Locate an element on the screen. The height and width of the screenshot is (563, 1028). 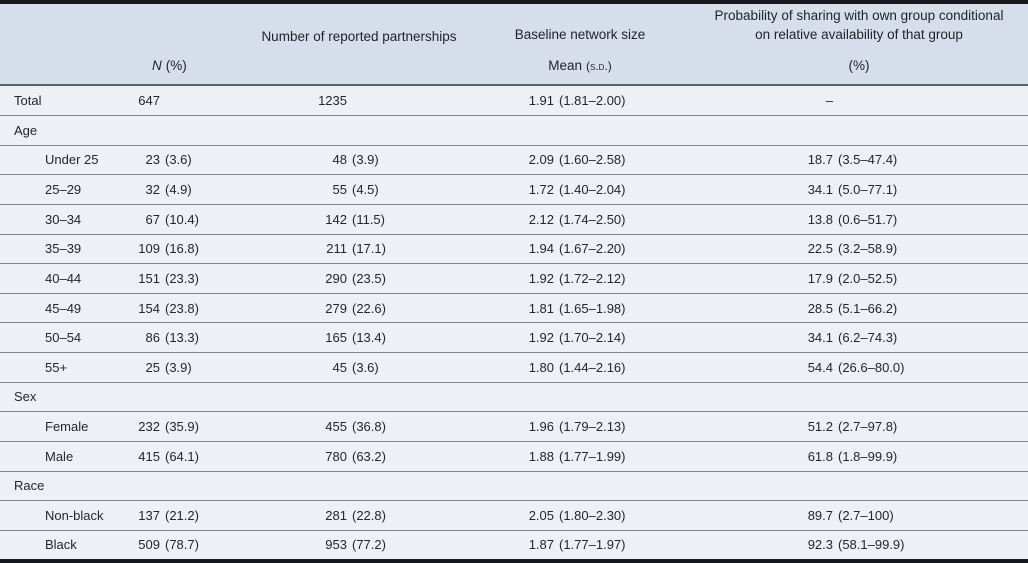
cell-n-paren: (4.9) is located at coordinates (178, 190).